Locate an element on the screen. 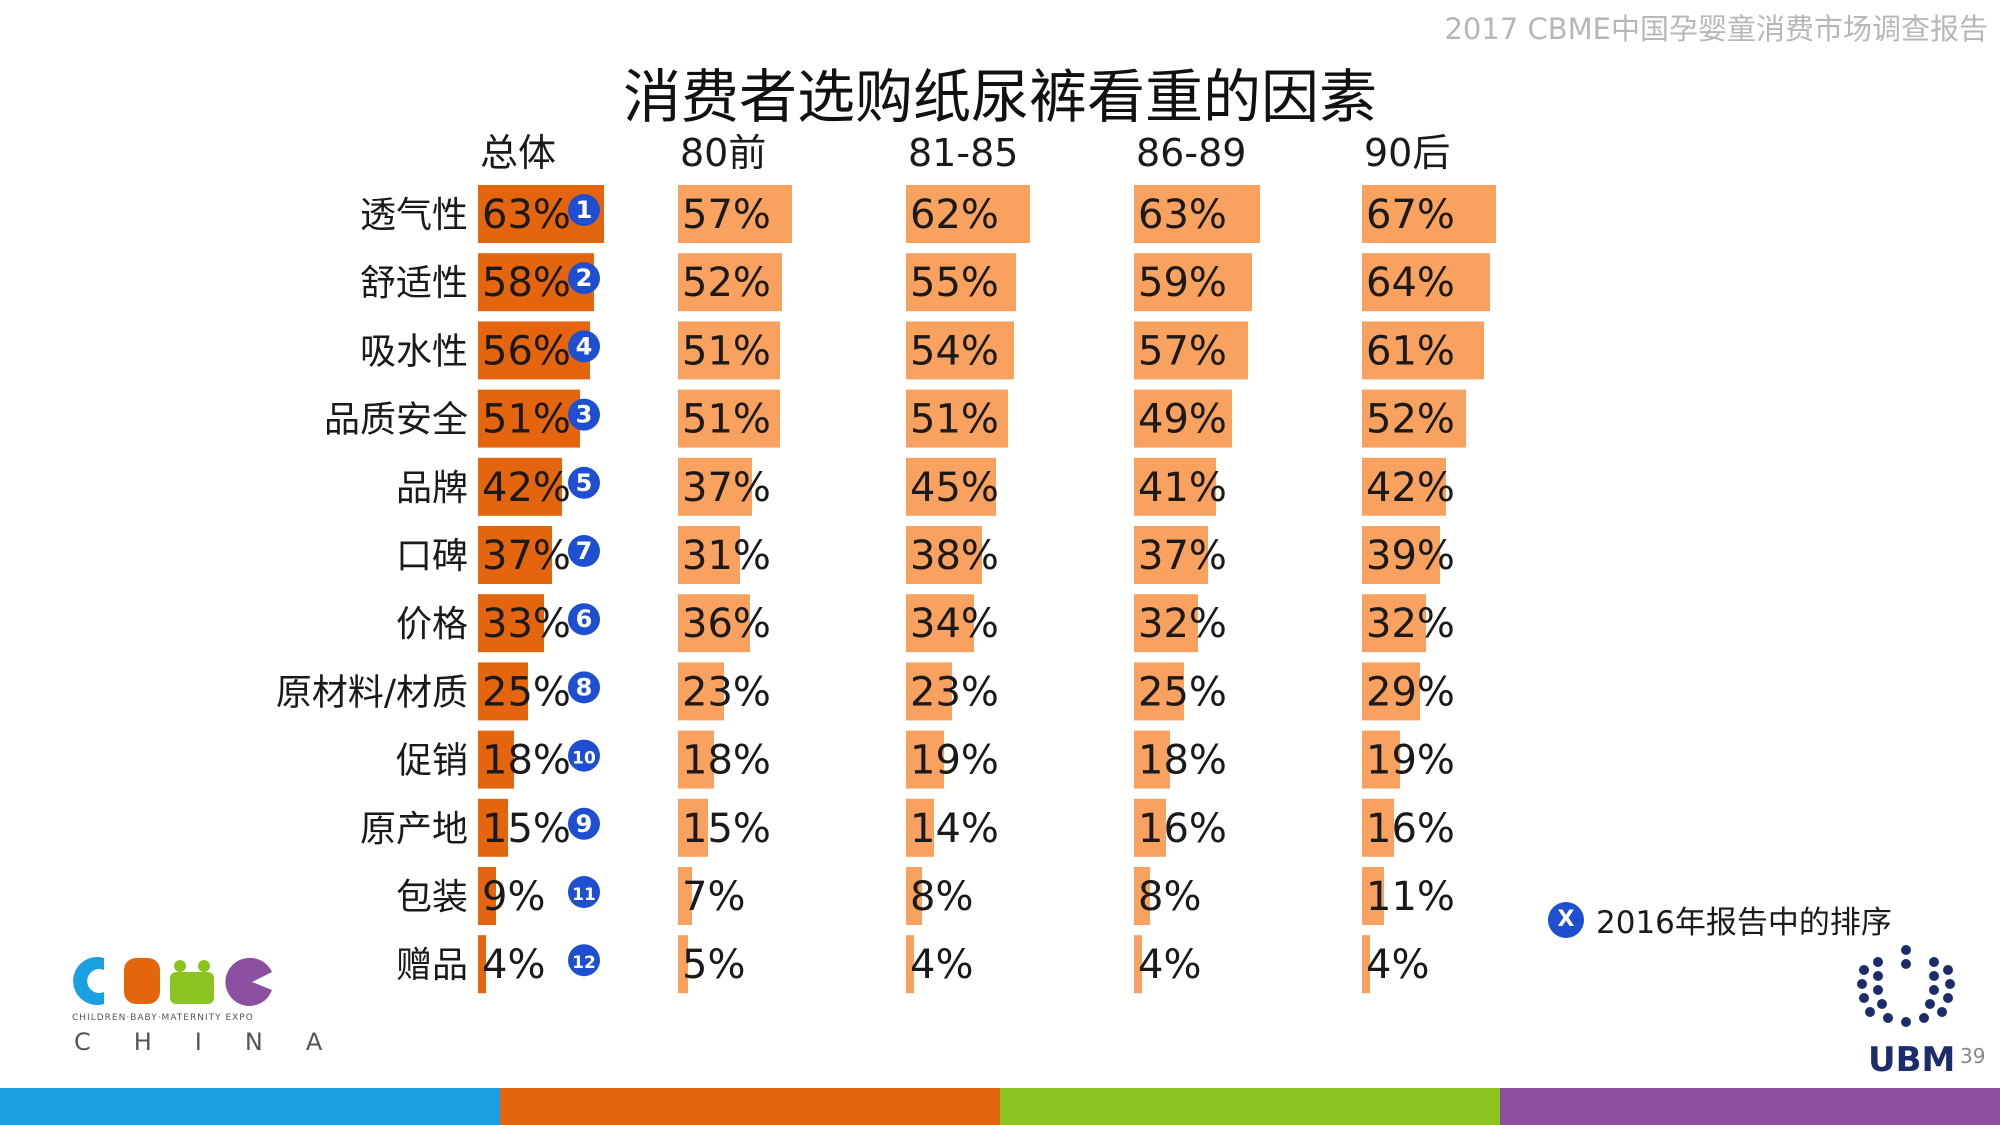 This screenshot has height=1125, width=2000. legend-rank-badge: X is located at coordinates (1566, 919).